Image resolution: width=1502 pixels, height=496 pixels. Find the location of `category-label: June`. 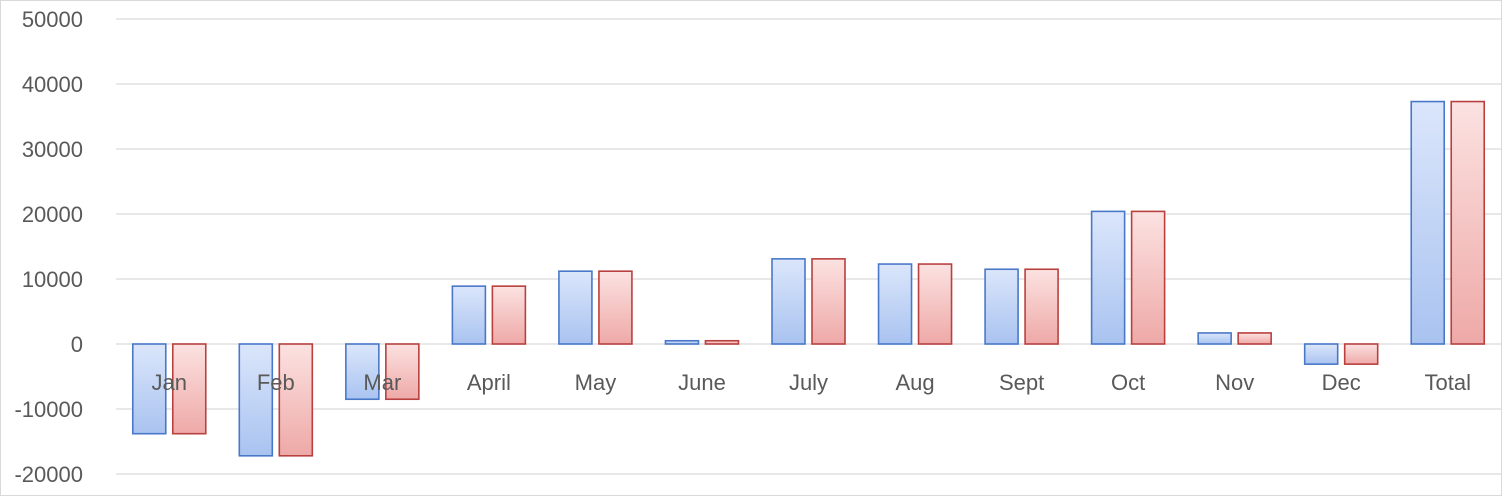

category-label: June is located at coordinates (702, 382).